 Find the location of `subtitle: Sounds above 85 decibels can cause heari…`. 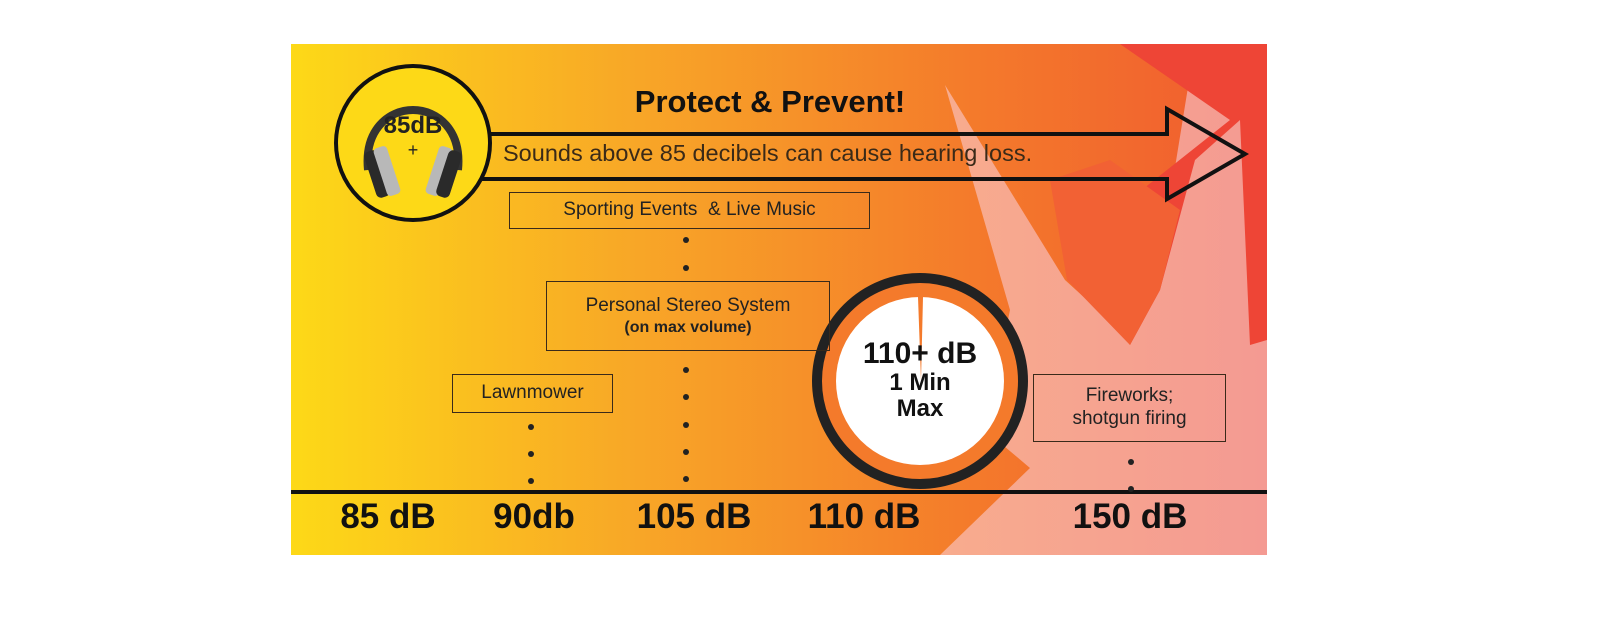

subtitle: Sounds above 85 decibels can cause heari… is located at coordinates (768, 153).